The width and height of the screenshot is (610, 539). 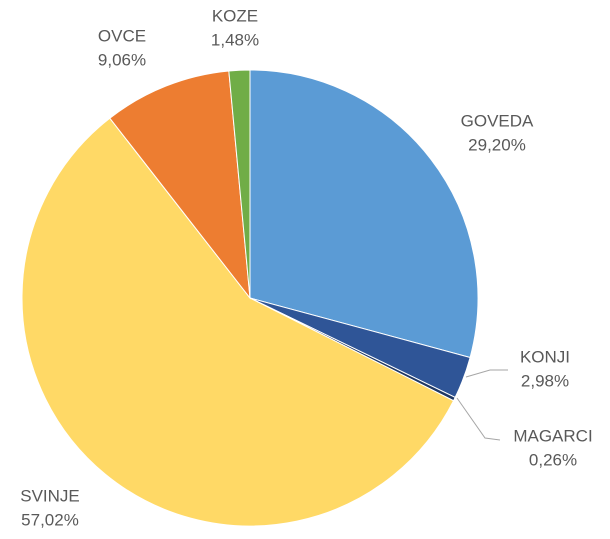 What do you see at coordinates (497, 144) in the screenshot?
I see `slice-value-label: 29,20%` at bounding box center [497, 144].